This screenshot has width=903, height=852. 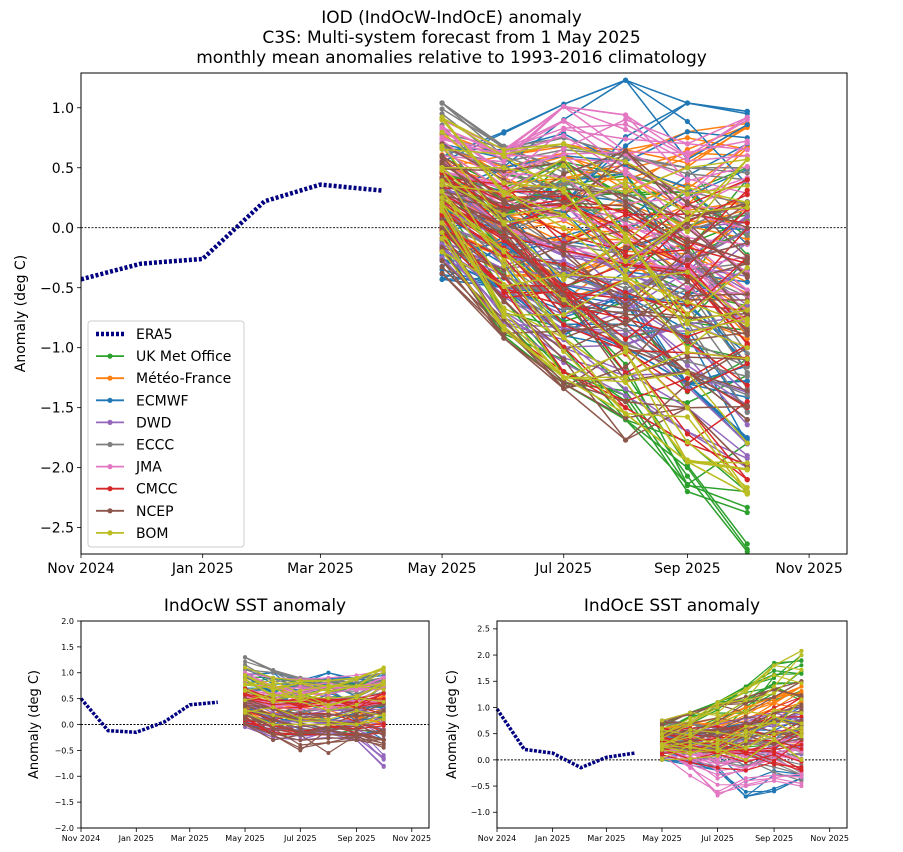 I want to click on x-tick-label: Sep 2025, so click(x=687, y=569).